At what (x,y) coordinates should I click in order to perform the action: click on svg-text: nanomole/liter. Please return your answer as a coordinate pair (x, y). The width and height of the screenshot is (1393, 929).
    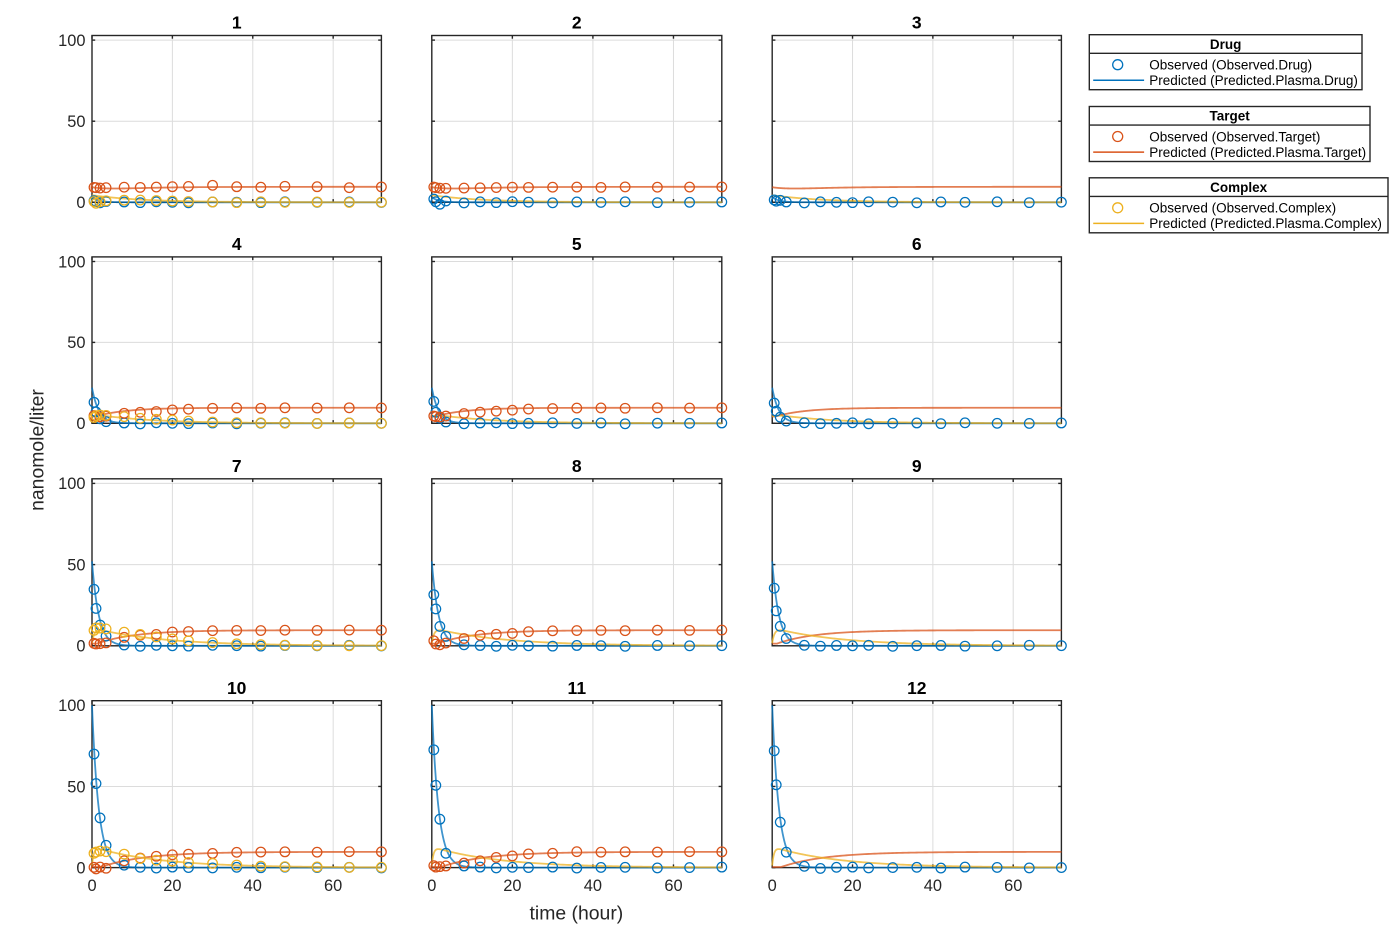
    Looking at the image, I should click on (38, 450).